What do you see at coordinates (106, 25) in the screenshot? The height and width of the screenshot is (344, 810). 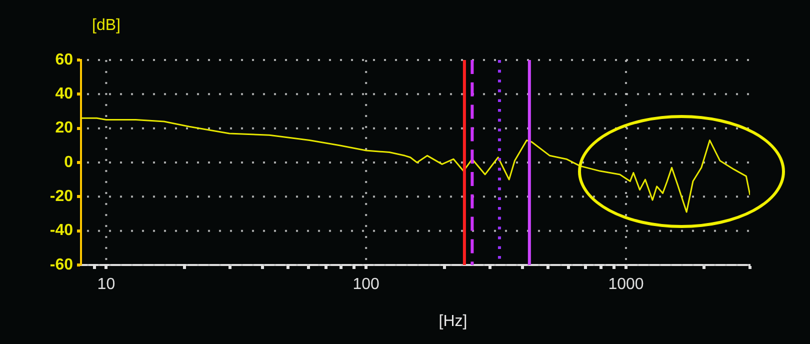 I see `y-axis-title: [dB]` at bounding box center [106, 25].